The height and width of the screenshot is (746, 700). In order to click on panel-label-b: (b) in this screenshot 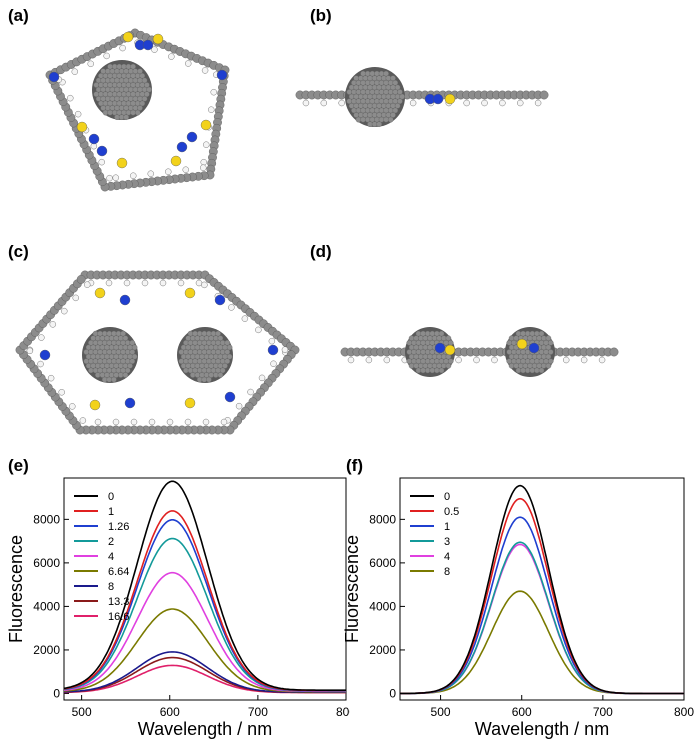, I will do `click(321, 15)`.